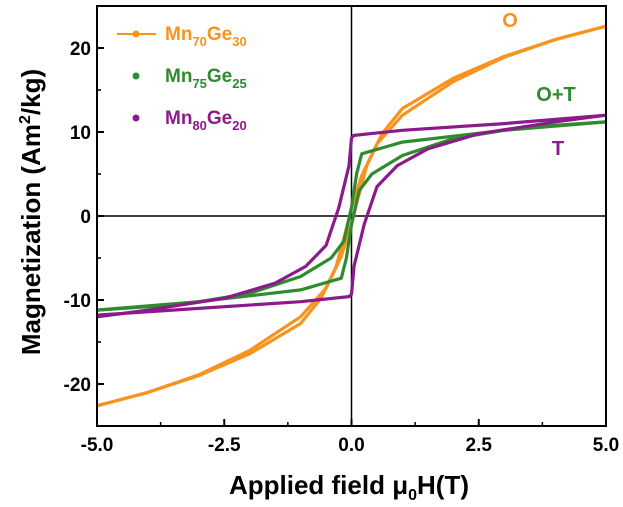 The height and width of the screenshot is (507, 623). Describe the element at coordinates (31, 239) in the screenshot. I see `y-axis-title-prefix: Magnetization (Am` at that location.